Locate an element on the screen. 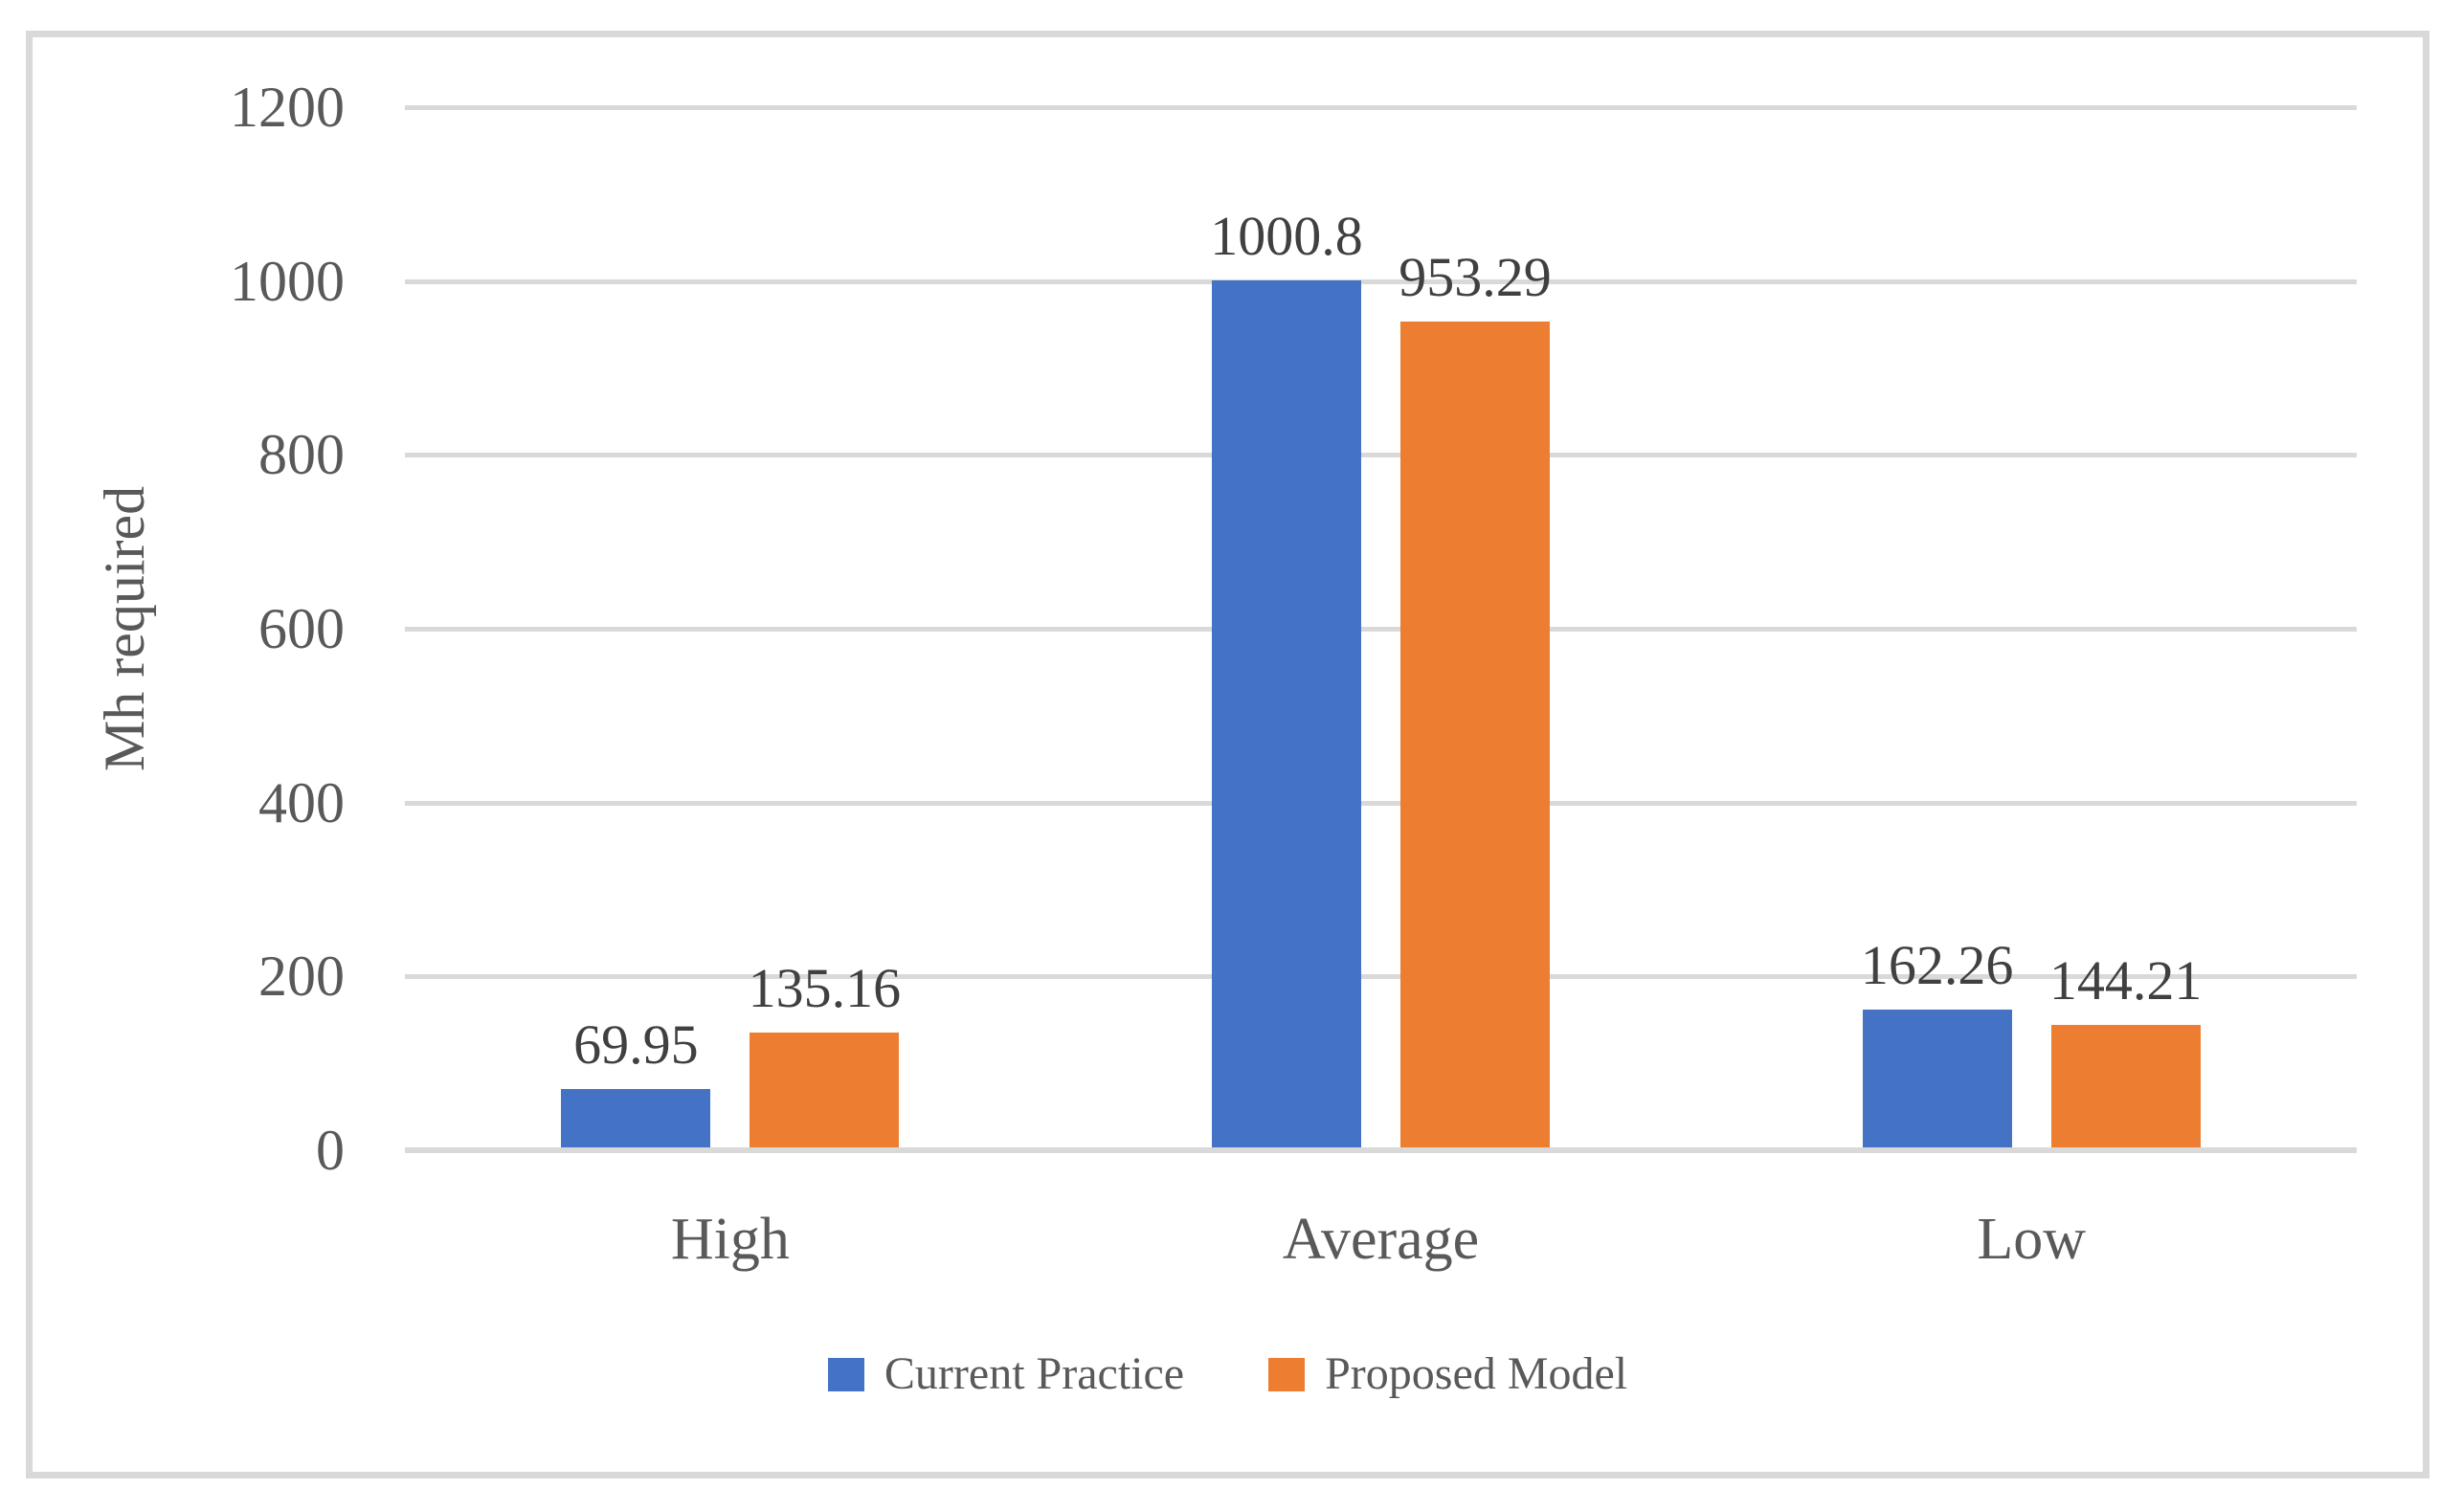 The image size is (2462, 1512). legend-item-proposed-model: Proposed Model is located at coordinates (1448, 1374).